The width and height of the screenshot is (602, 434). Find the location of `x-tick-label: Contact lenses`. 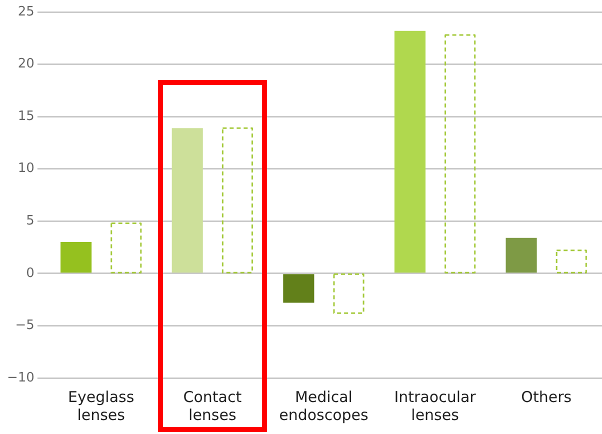

x-tick-label: Contact lenses is located at coordinates (212, 406).